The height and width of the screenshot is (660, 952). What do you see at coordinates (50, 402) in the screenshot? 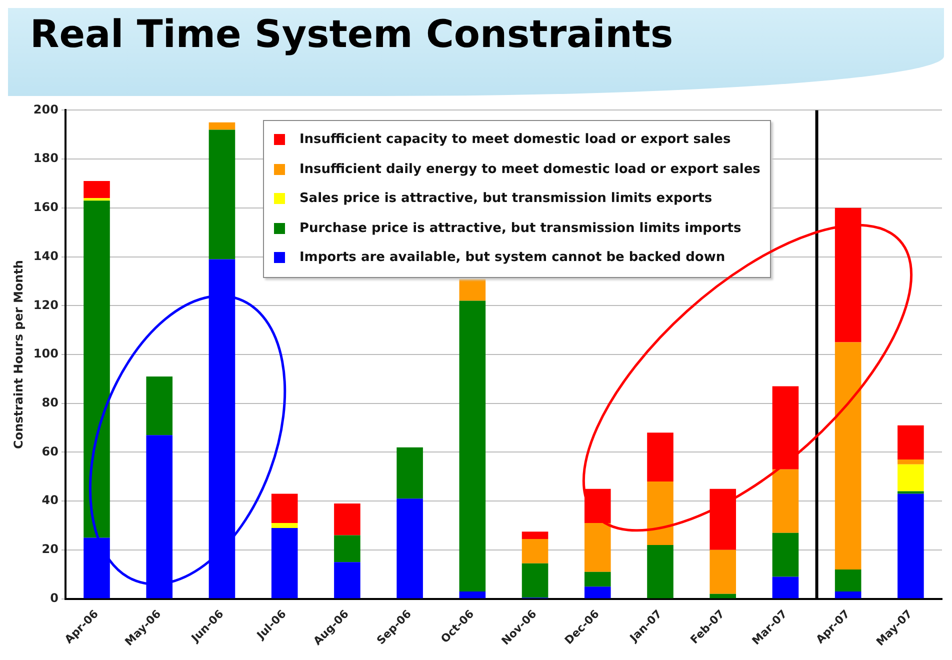
I see `y-tick-label: 80` at bounding box center [50, 402].